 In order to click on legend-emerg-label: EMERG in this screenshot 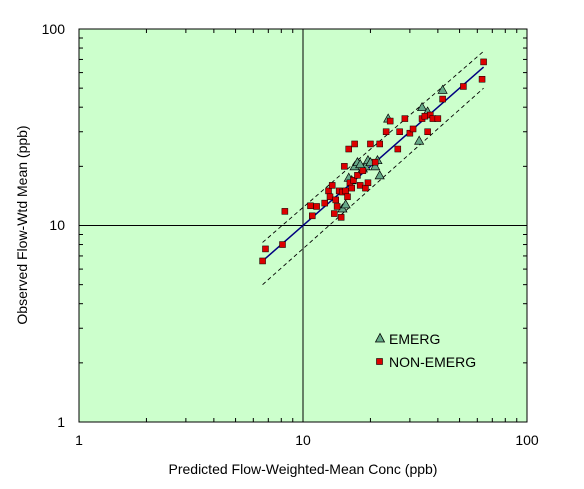, I will do `click(414, 339)`.